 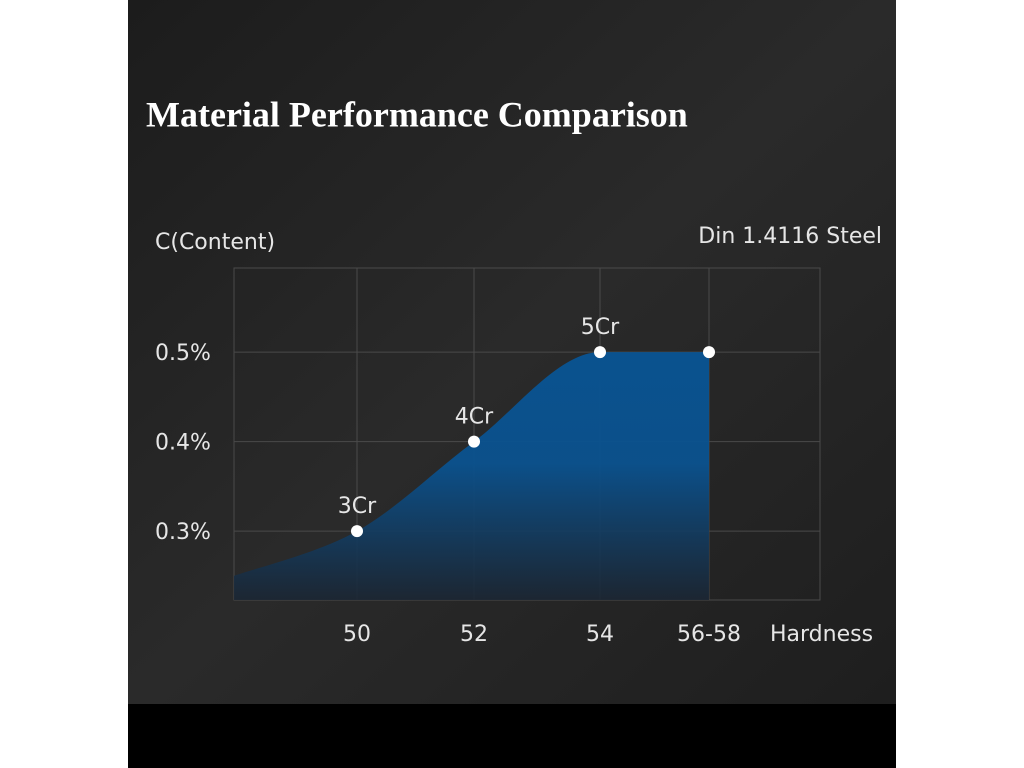 What do you see at coordinates (357, 634) in the screenshot?
I see `x-tick-label: 50` at bounding box center [357, 634].